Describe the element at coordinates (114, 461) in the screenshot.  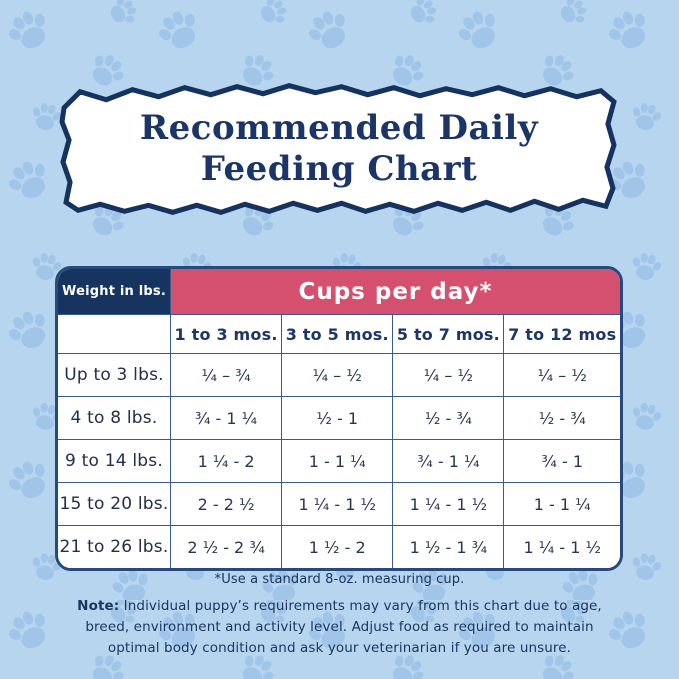
I see `weight-label: 9 to 14 lbs.` at that location.